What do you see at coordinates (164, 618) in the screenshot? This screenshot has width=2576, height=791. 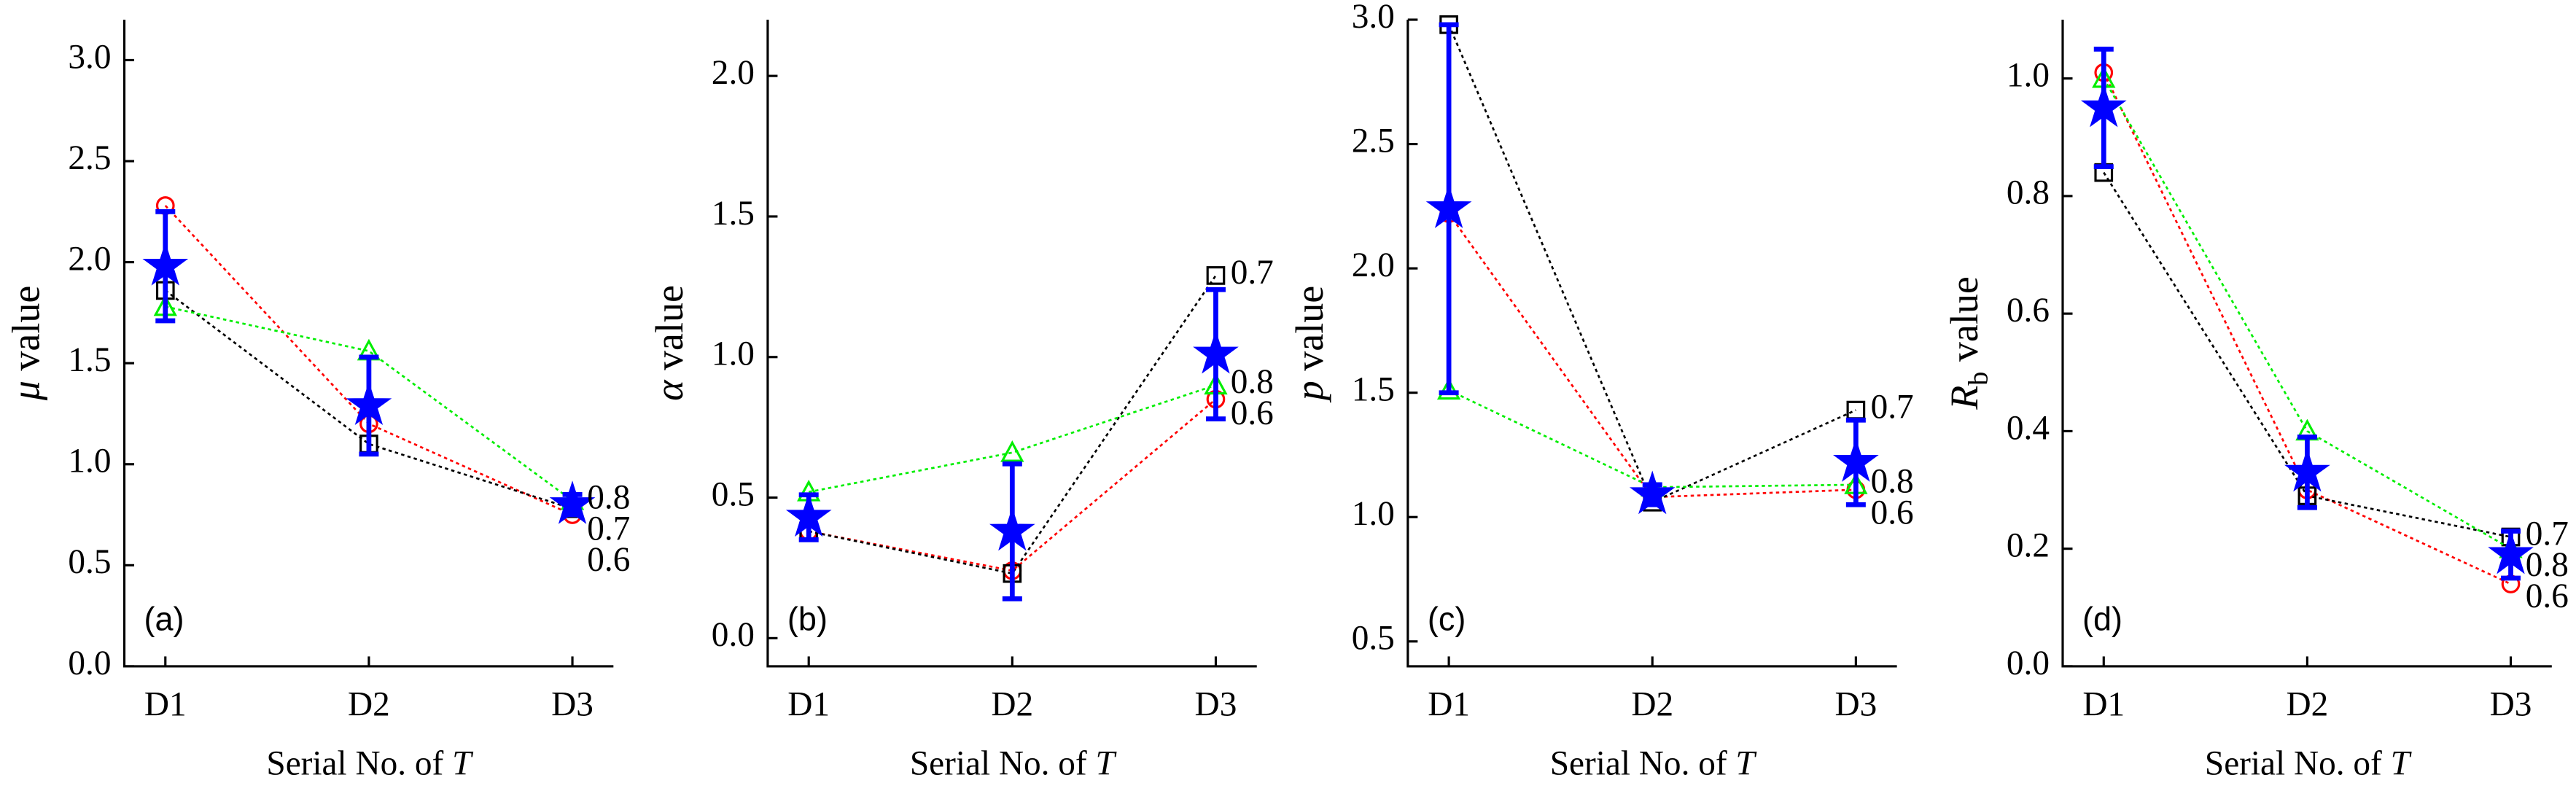 I see `panel-label: (a)` at bounding box center [164, 618].